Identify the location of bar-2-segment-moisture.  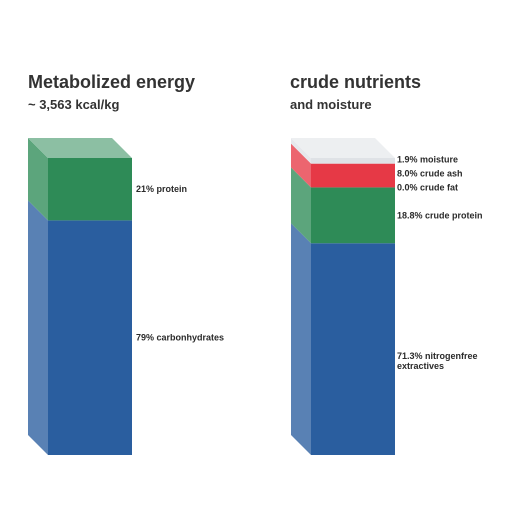
(353, 161).